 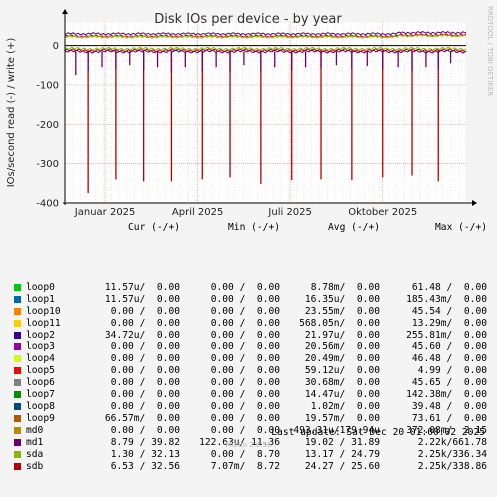 I want to click on legend-max: 61.48 / 0.00, so click(x=449, y=287).